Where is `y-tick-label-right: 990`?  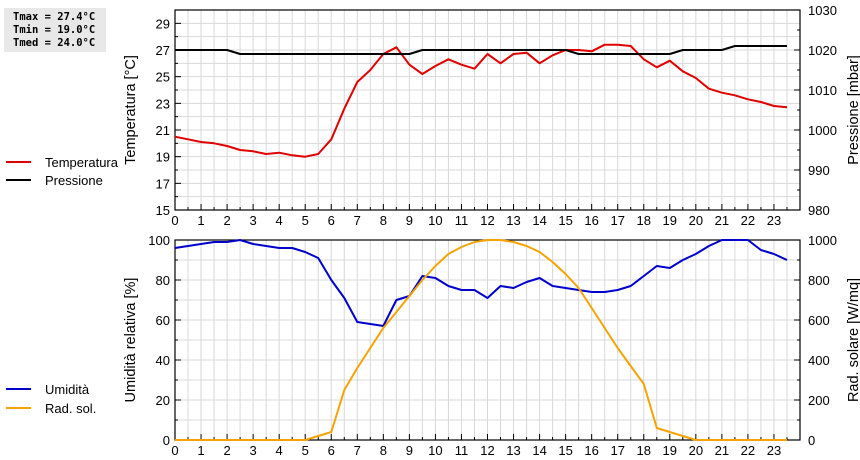 y-tick-label-right: 990 is located at coordinates (819, 170).